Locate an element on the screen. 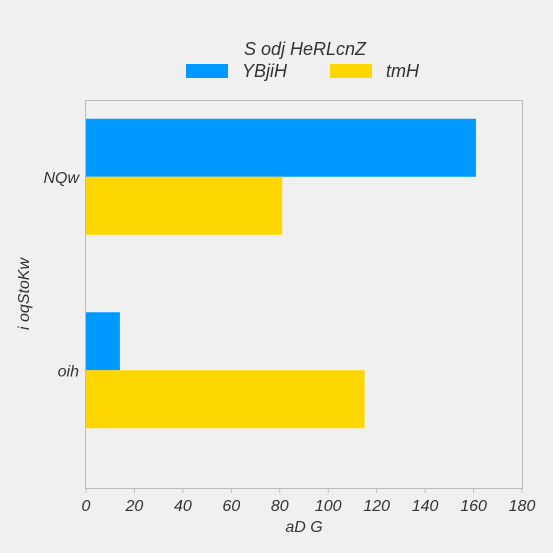 The width and height of the screenshot is (553, 553). x-tick-label: 40 is located at coordinates (183, 506).